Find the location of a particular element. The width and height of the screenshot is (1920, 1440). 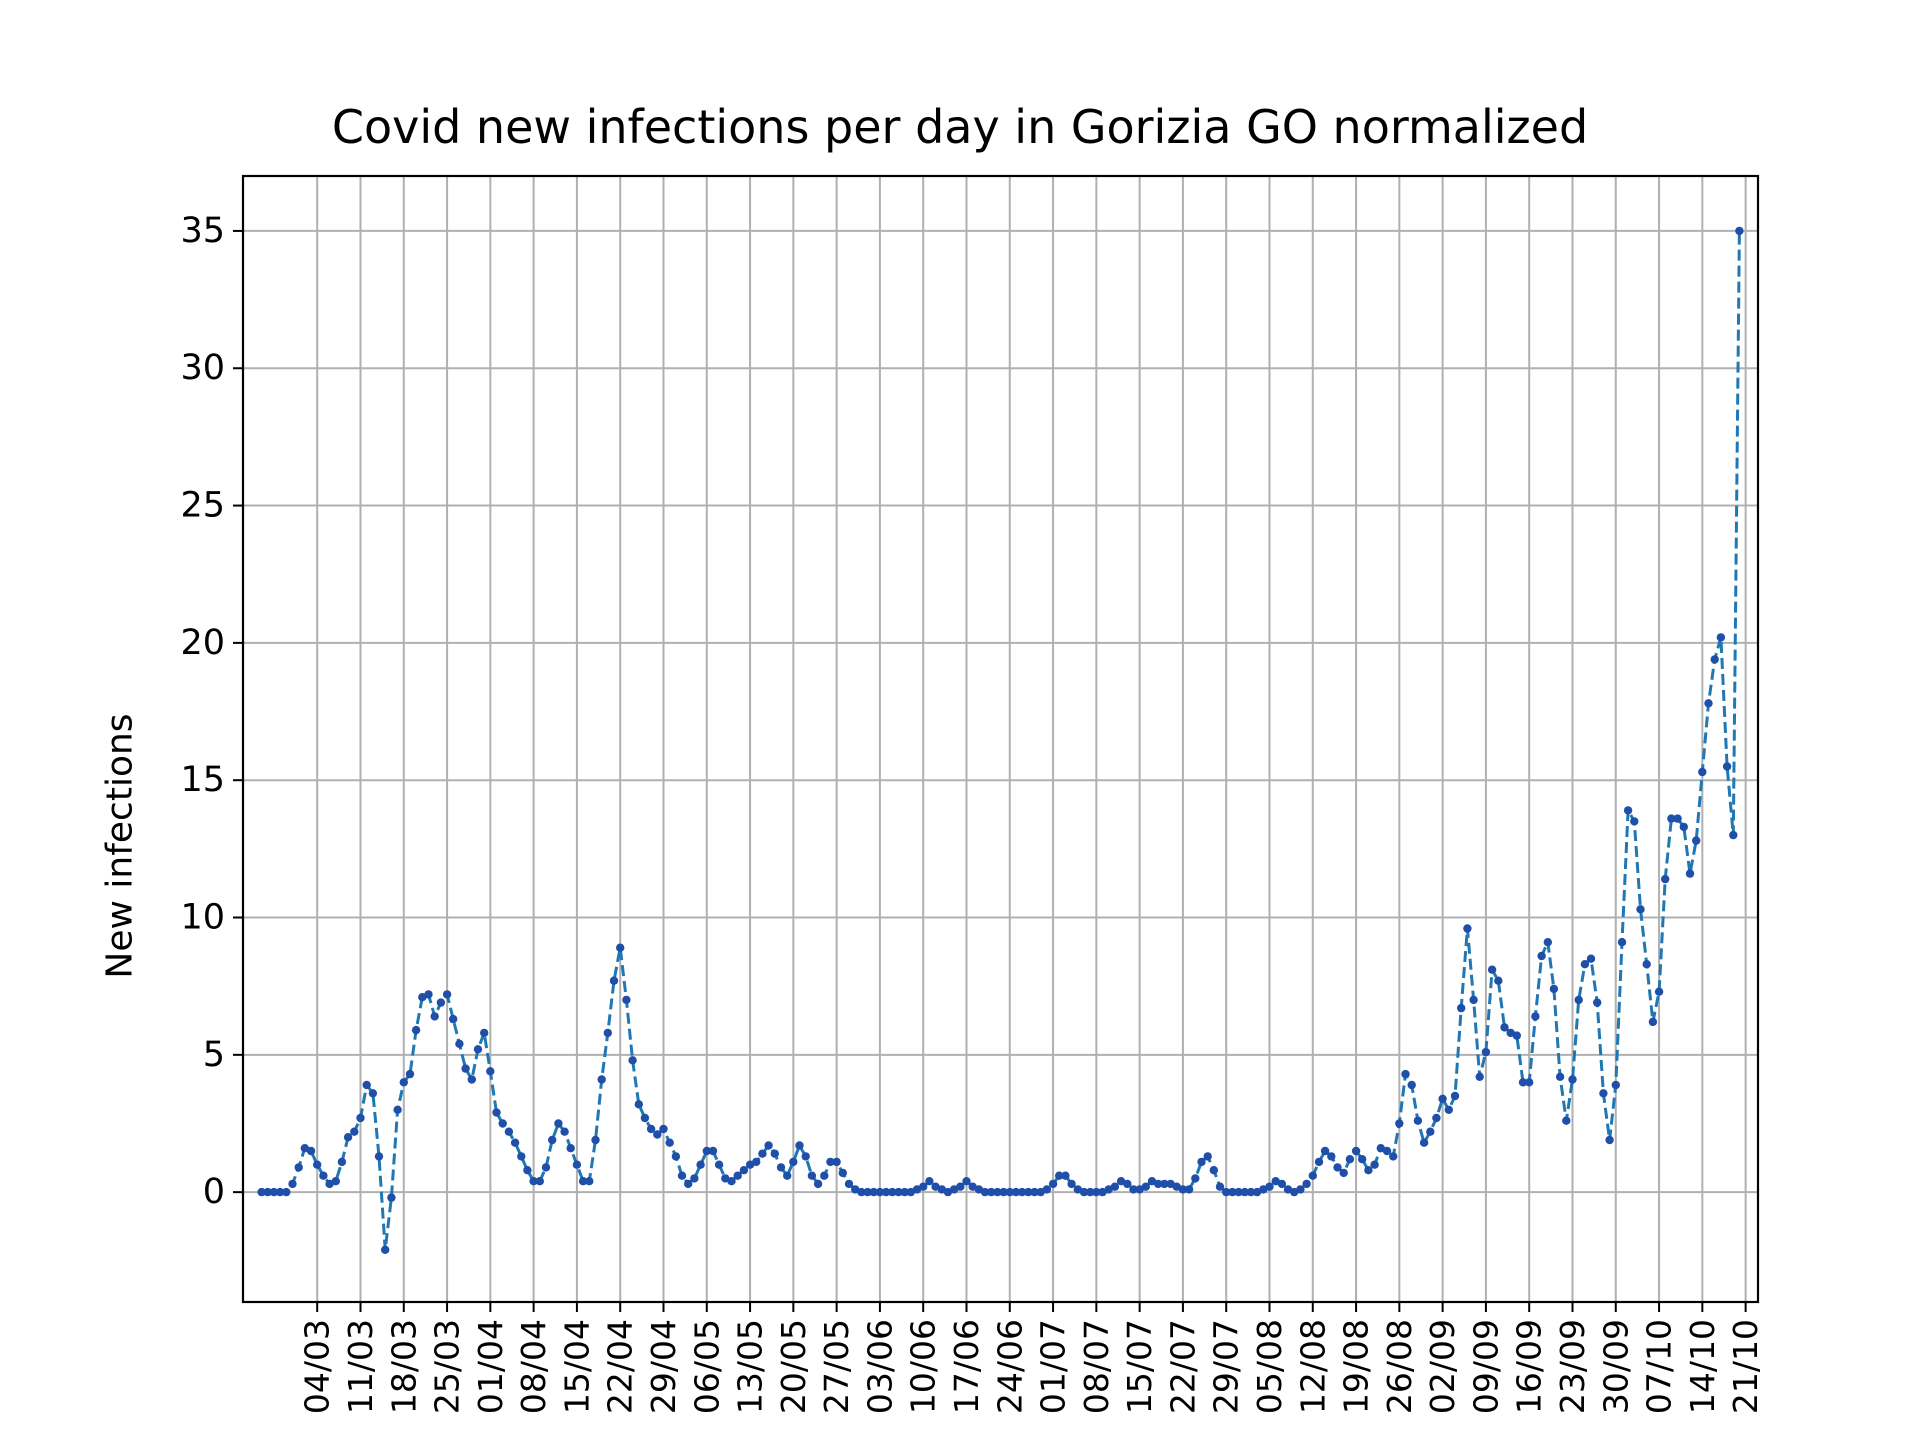

x-tick-label: 02/09 is located at coordinates (1442, 1366).